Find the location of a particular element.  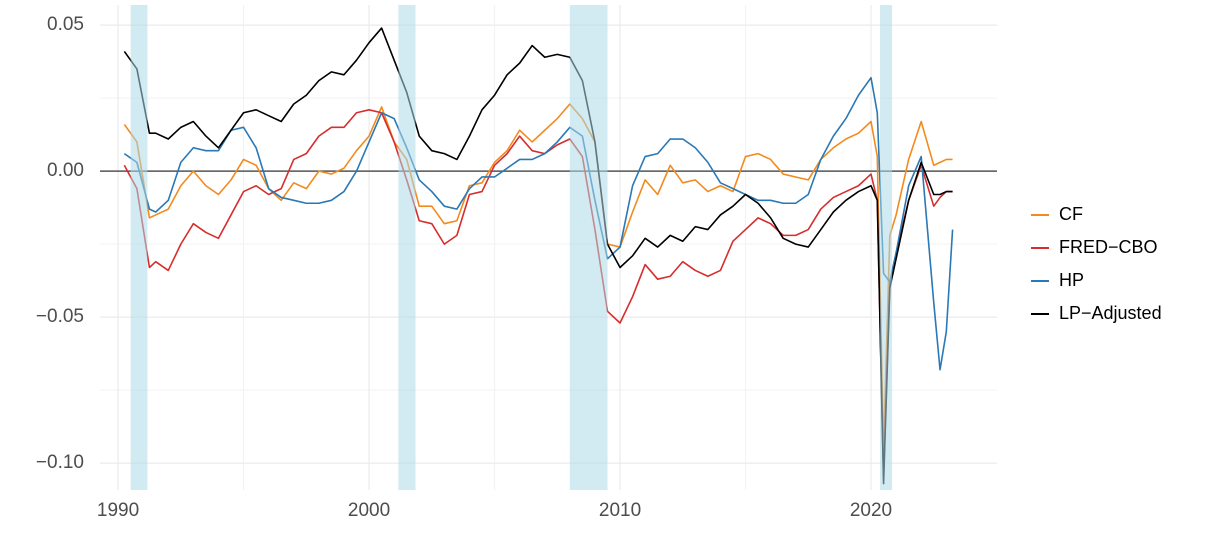

legend-label: LP−Adjusted is located at coordinates (1110, 313).